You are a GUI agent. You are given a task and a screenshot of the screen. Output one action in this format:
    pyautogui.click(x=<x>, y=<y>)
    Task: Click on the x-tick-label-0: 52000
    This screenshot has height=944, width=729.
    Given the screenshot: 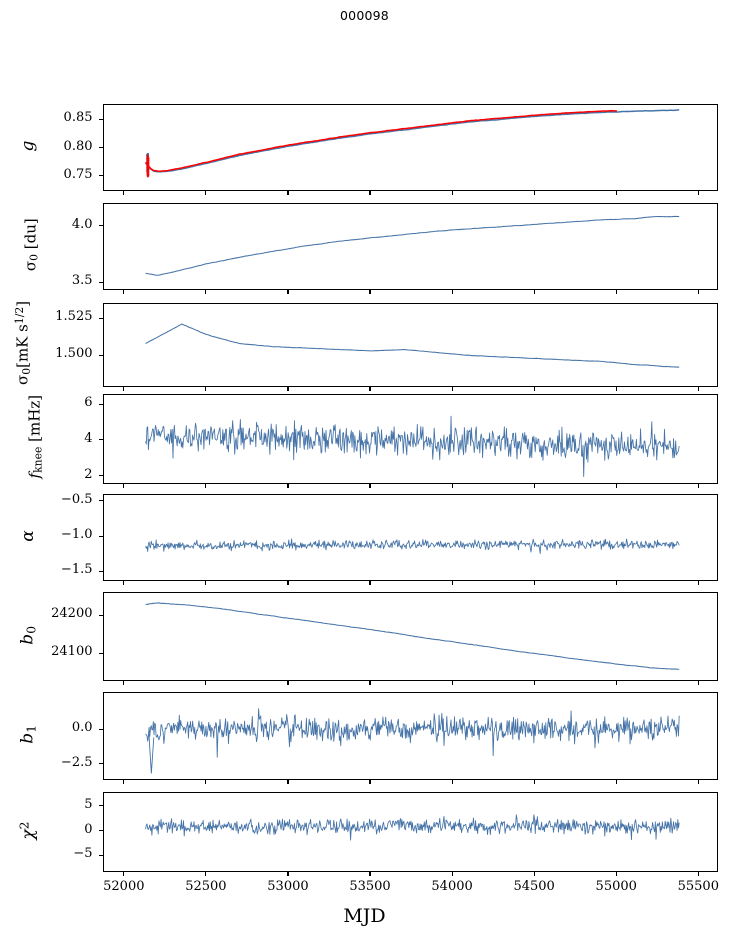 What is the action you would take?
    pyautogui.click(x=124, y=886)
    